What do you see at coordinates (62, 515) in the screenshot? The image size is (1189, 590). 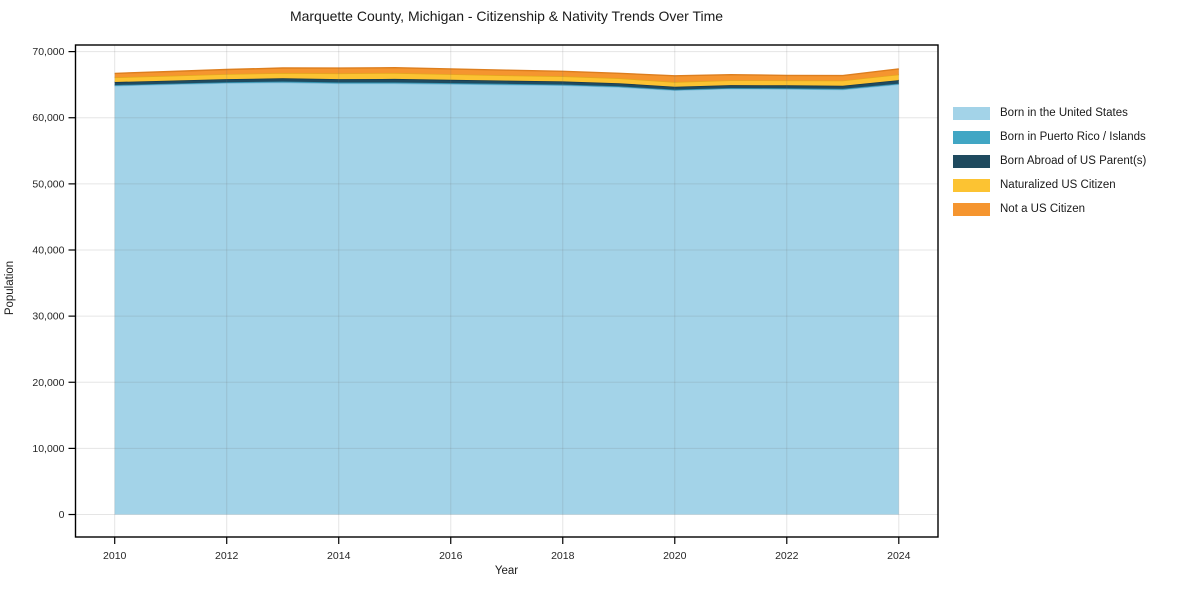 I see `y-tick-label: 0` at bounding box center [62, 515].